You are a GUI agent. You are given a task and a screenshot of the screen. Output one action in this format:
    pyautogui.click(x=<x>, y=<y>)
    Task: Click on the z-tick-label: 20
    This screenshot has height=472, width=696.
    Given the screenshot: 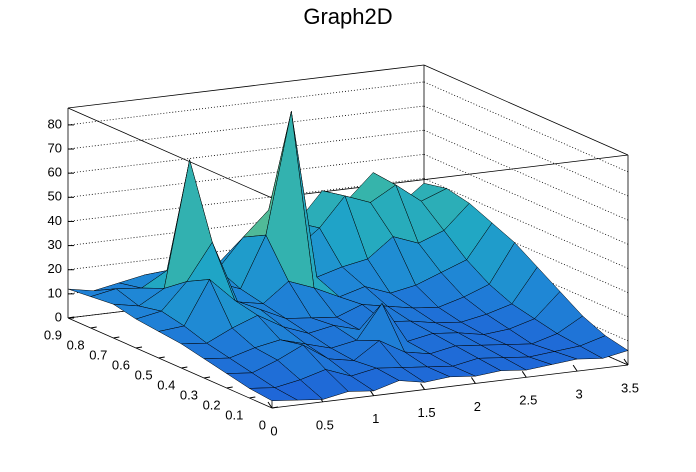 What is the action you would take?
    pyautogui.click(x=55, y=268)
    